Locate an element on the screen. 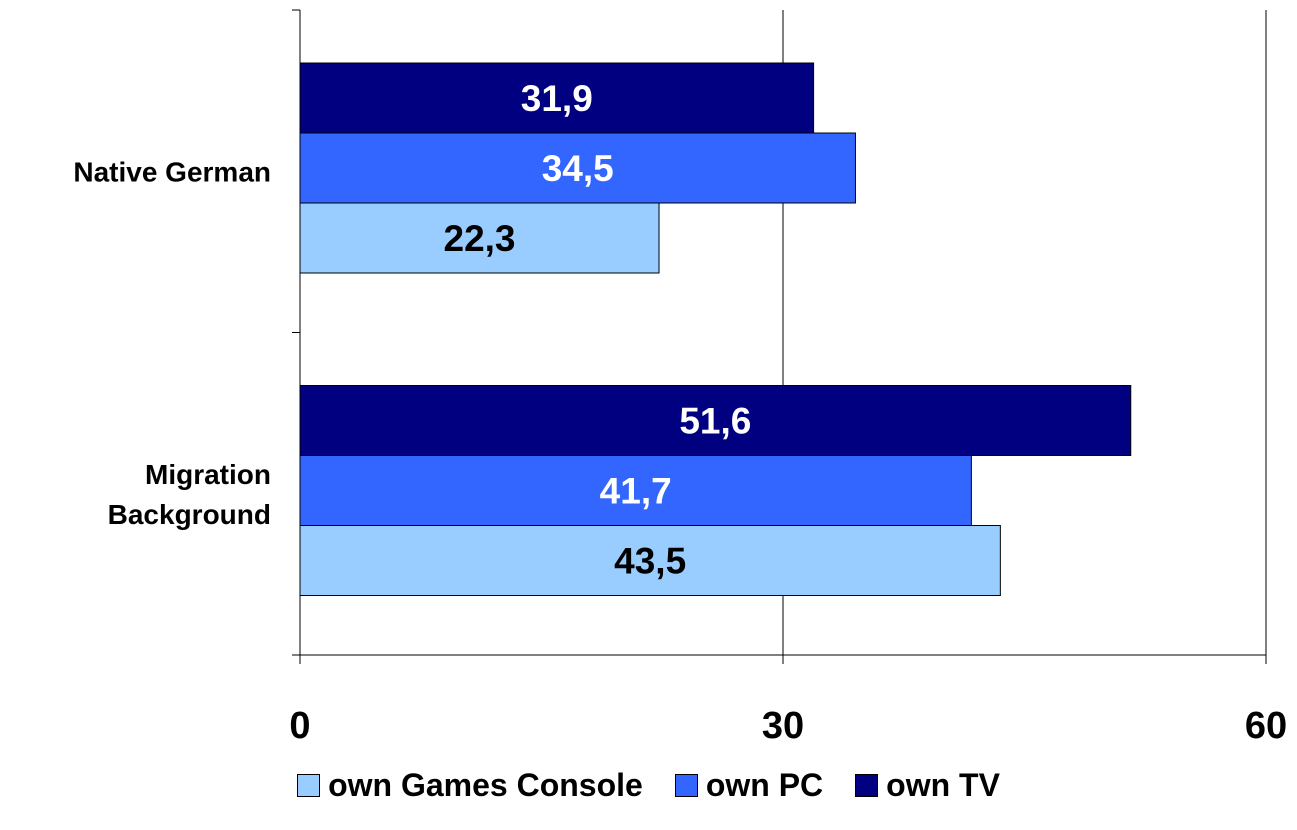 The image size is (1297, 830). data-label: 43,5 is located at coordinates (650, 561).